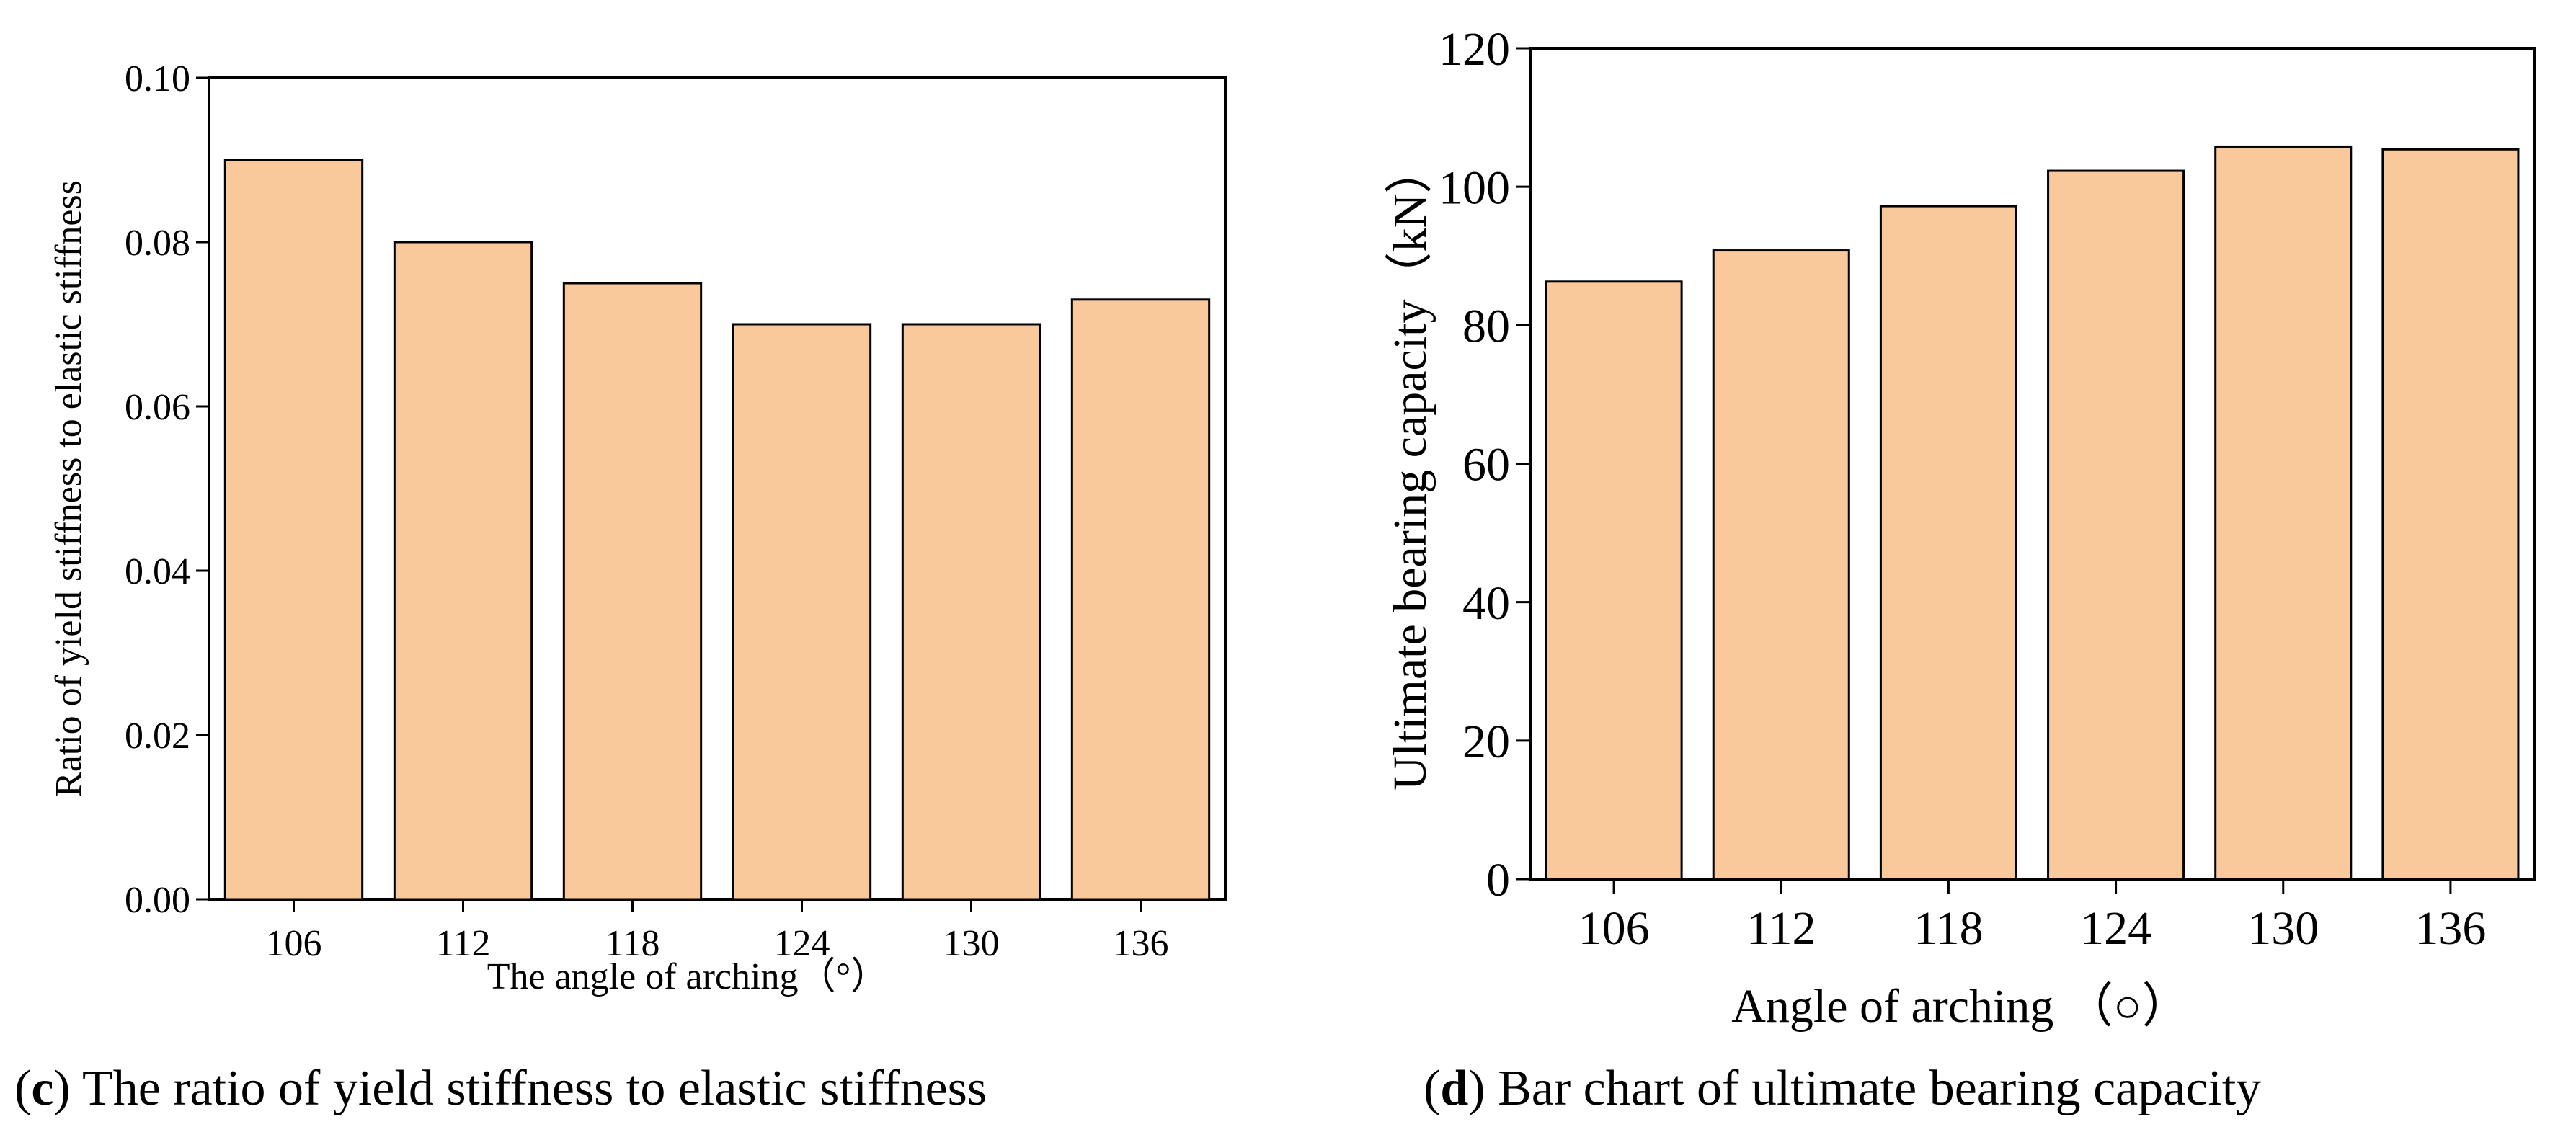 The image size is (2576, 1145). What do you see at coordinates (294, 943) in the screenshot?
I see `c-x-tick-label: 106` at bounding box center [294, 943].